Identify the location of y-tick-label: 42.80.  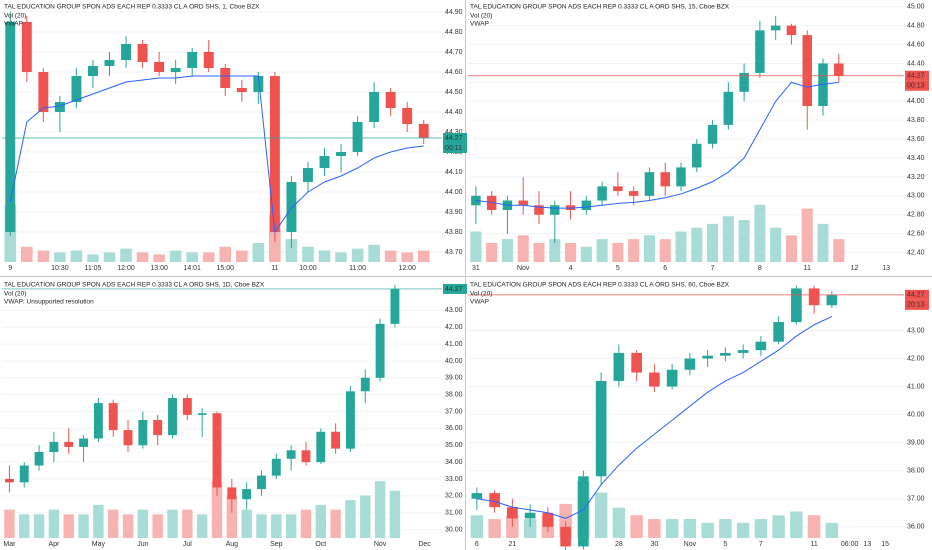
(916, 215).